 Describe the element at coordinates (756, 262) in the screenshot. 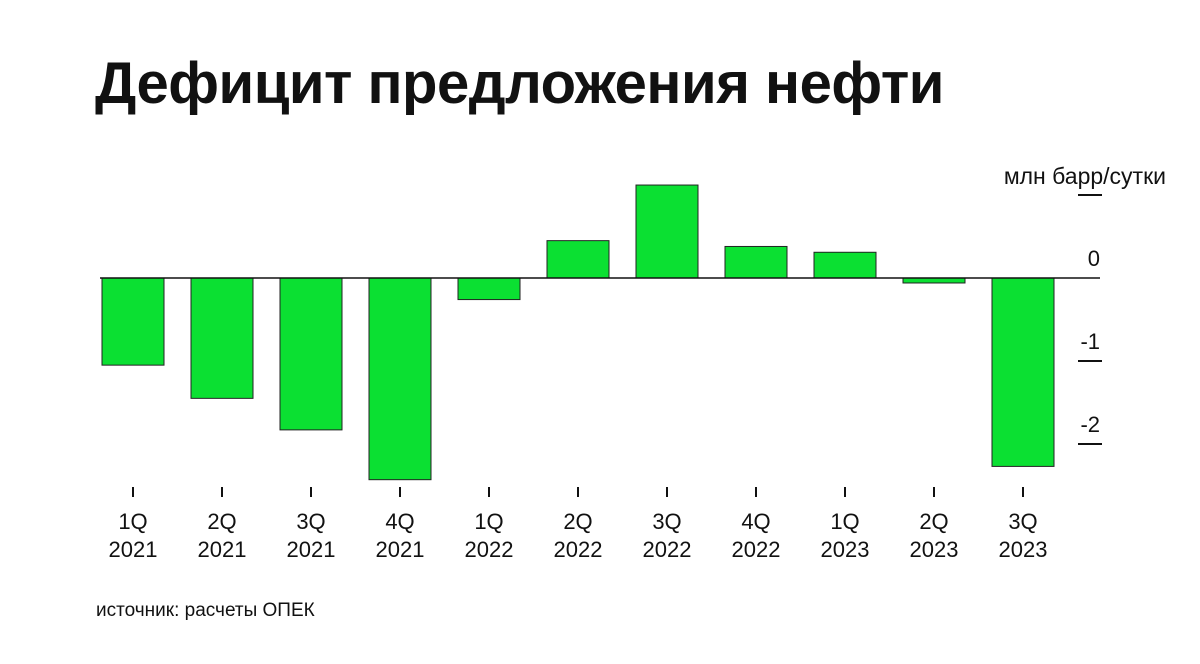

I see `bar-4q-2022` at that location.